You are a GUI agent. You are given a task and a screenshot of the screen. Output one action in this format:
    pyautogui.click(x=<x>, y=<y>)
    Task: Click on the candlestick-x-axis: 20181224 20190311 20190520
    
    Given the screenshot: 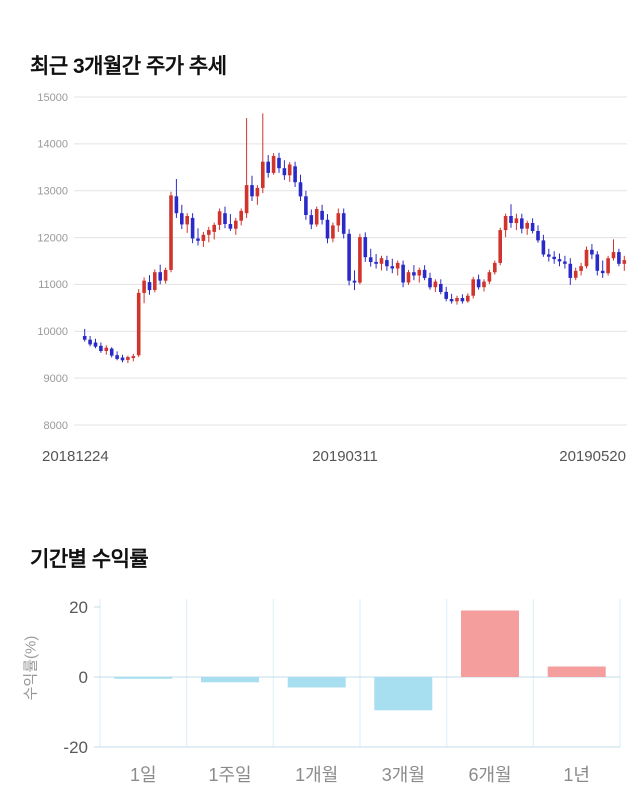 What is the action you would take?
    pyautogui.click(x=320, y=458)
    